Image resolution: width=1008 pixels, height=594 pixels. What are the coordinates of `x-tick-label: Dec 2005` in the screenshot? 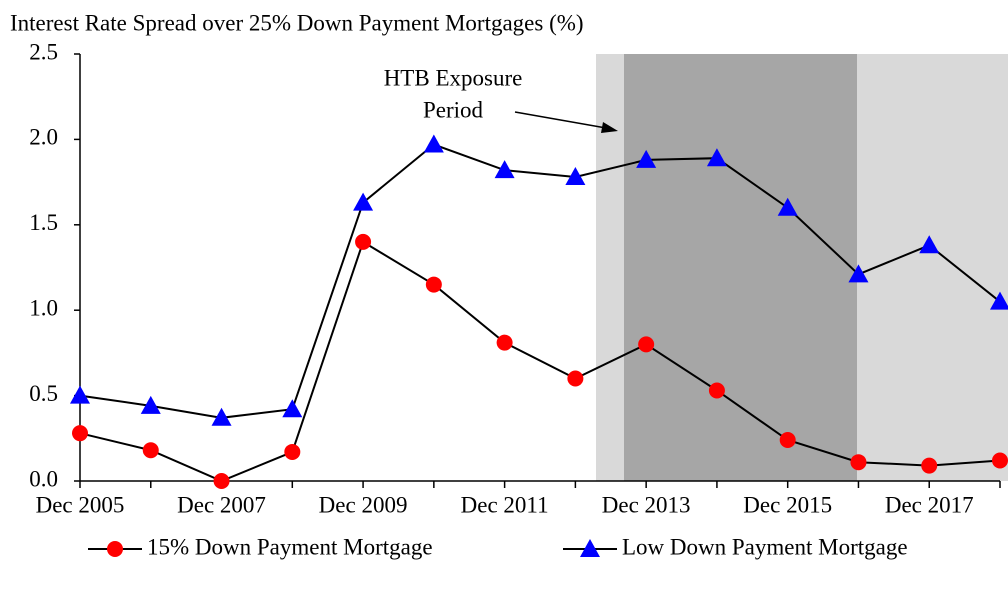 It's located at (80, 504).